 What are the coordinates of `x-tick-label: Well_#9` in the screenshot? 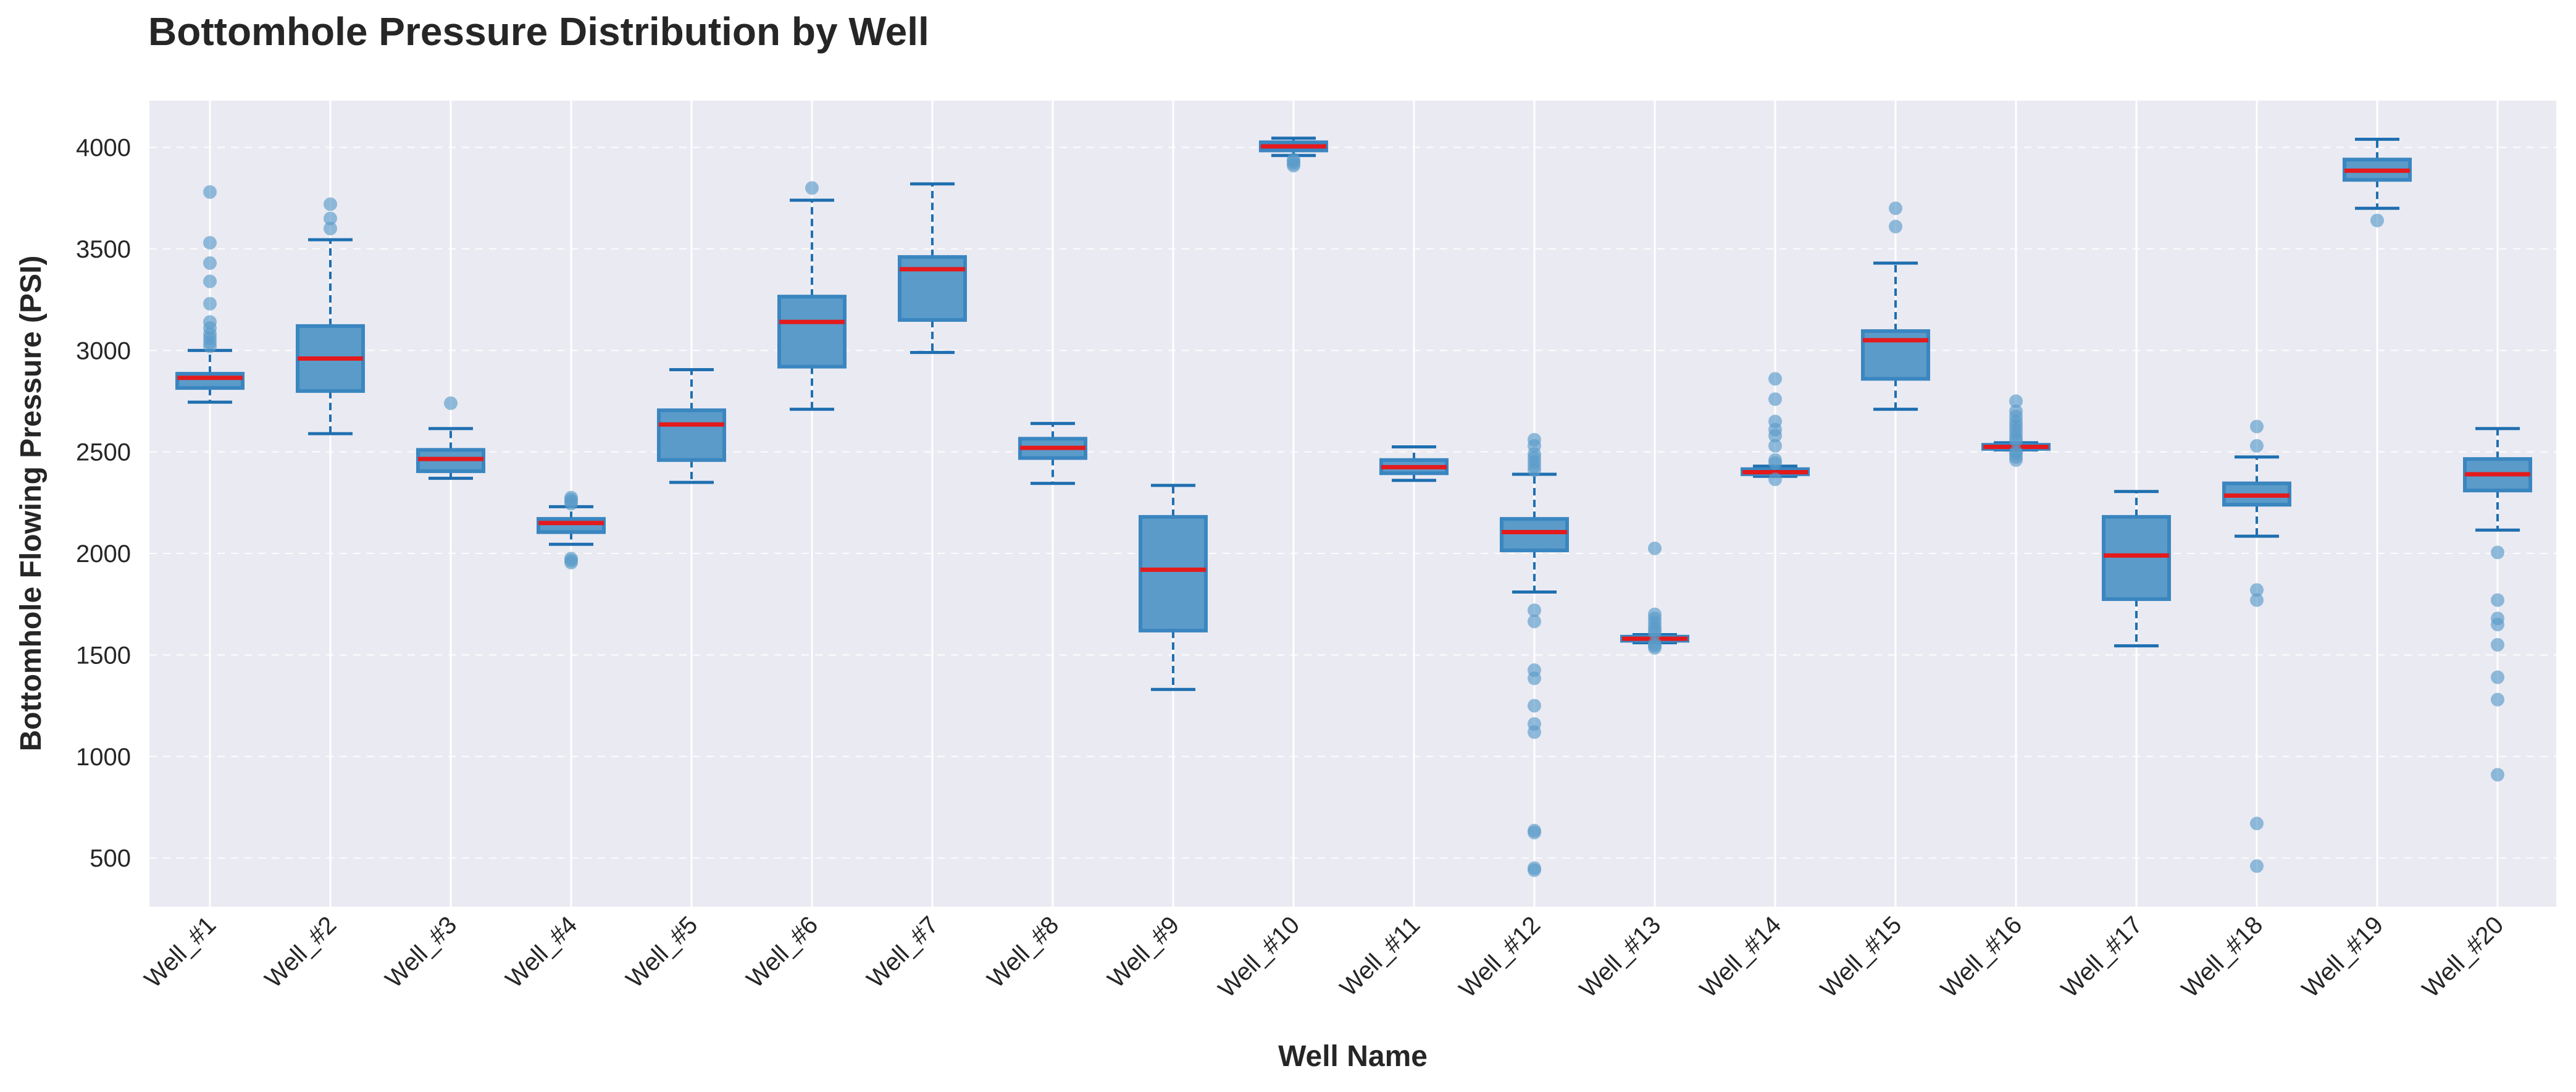 It's located at (1144, 952).